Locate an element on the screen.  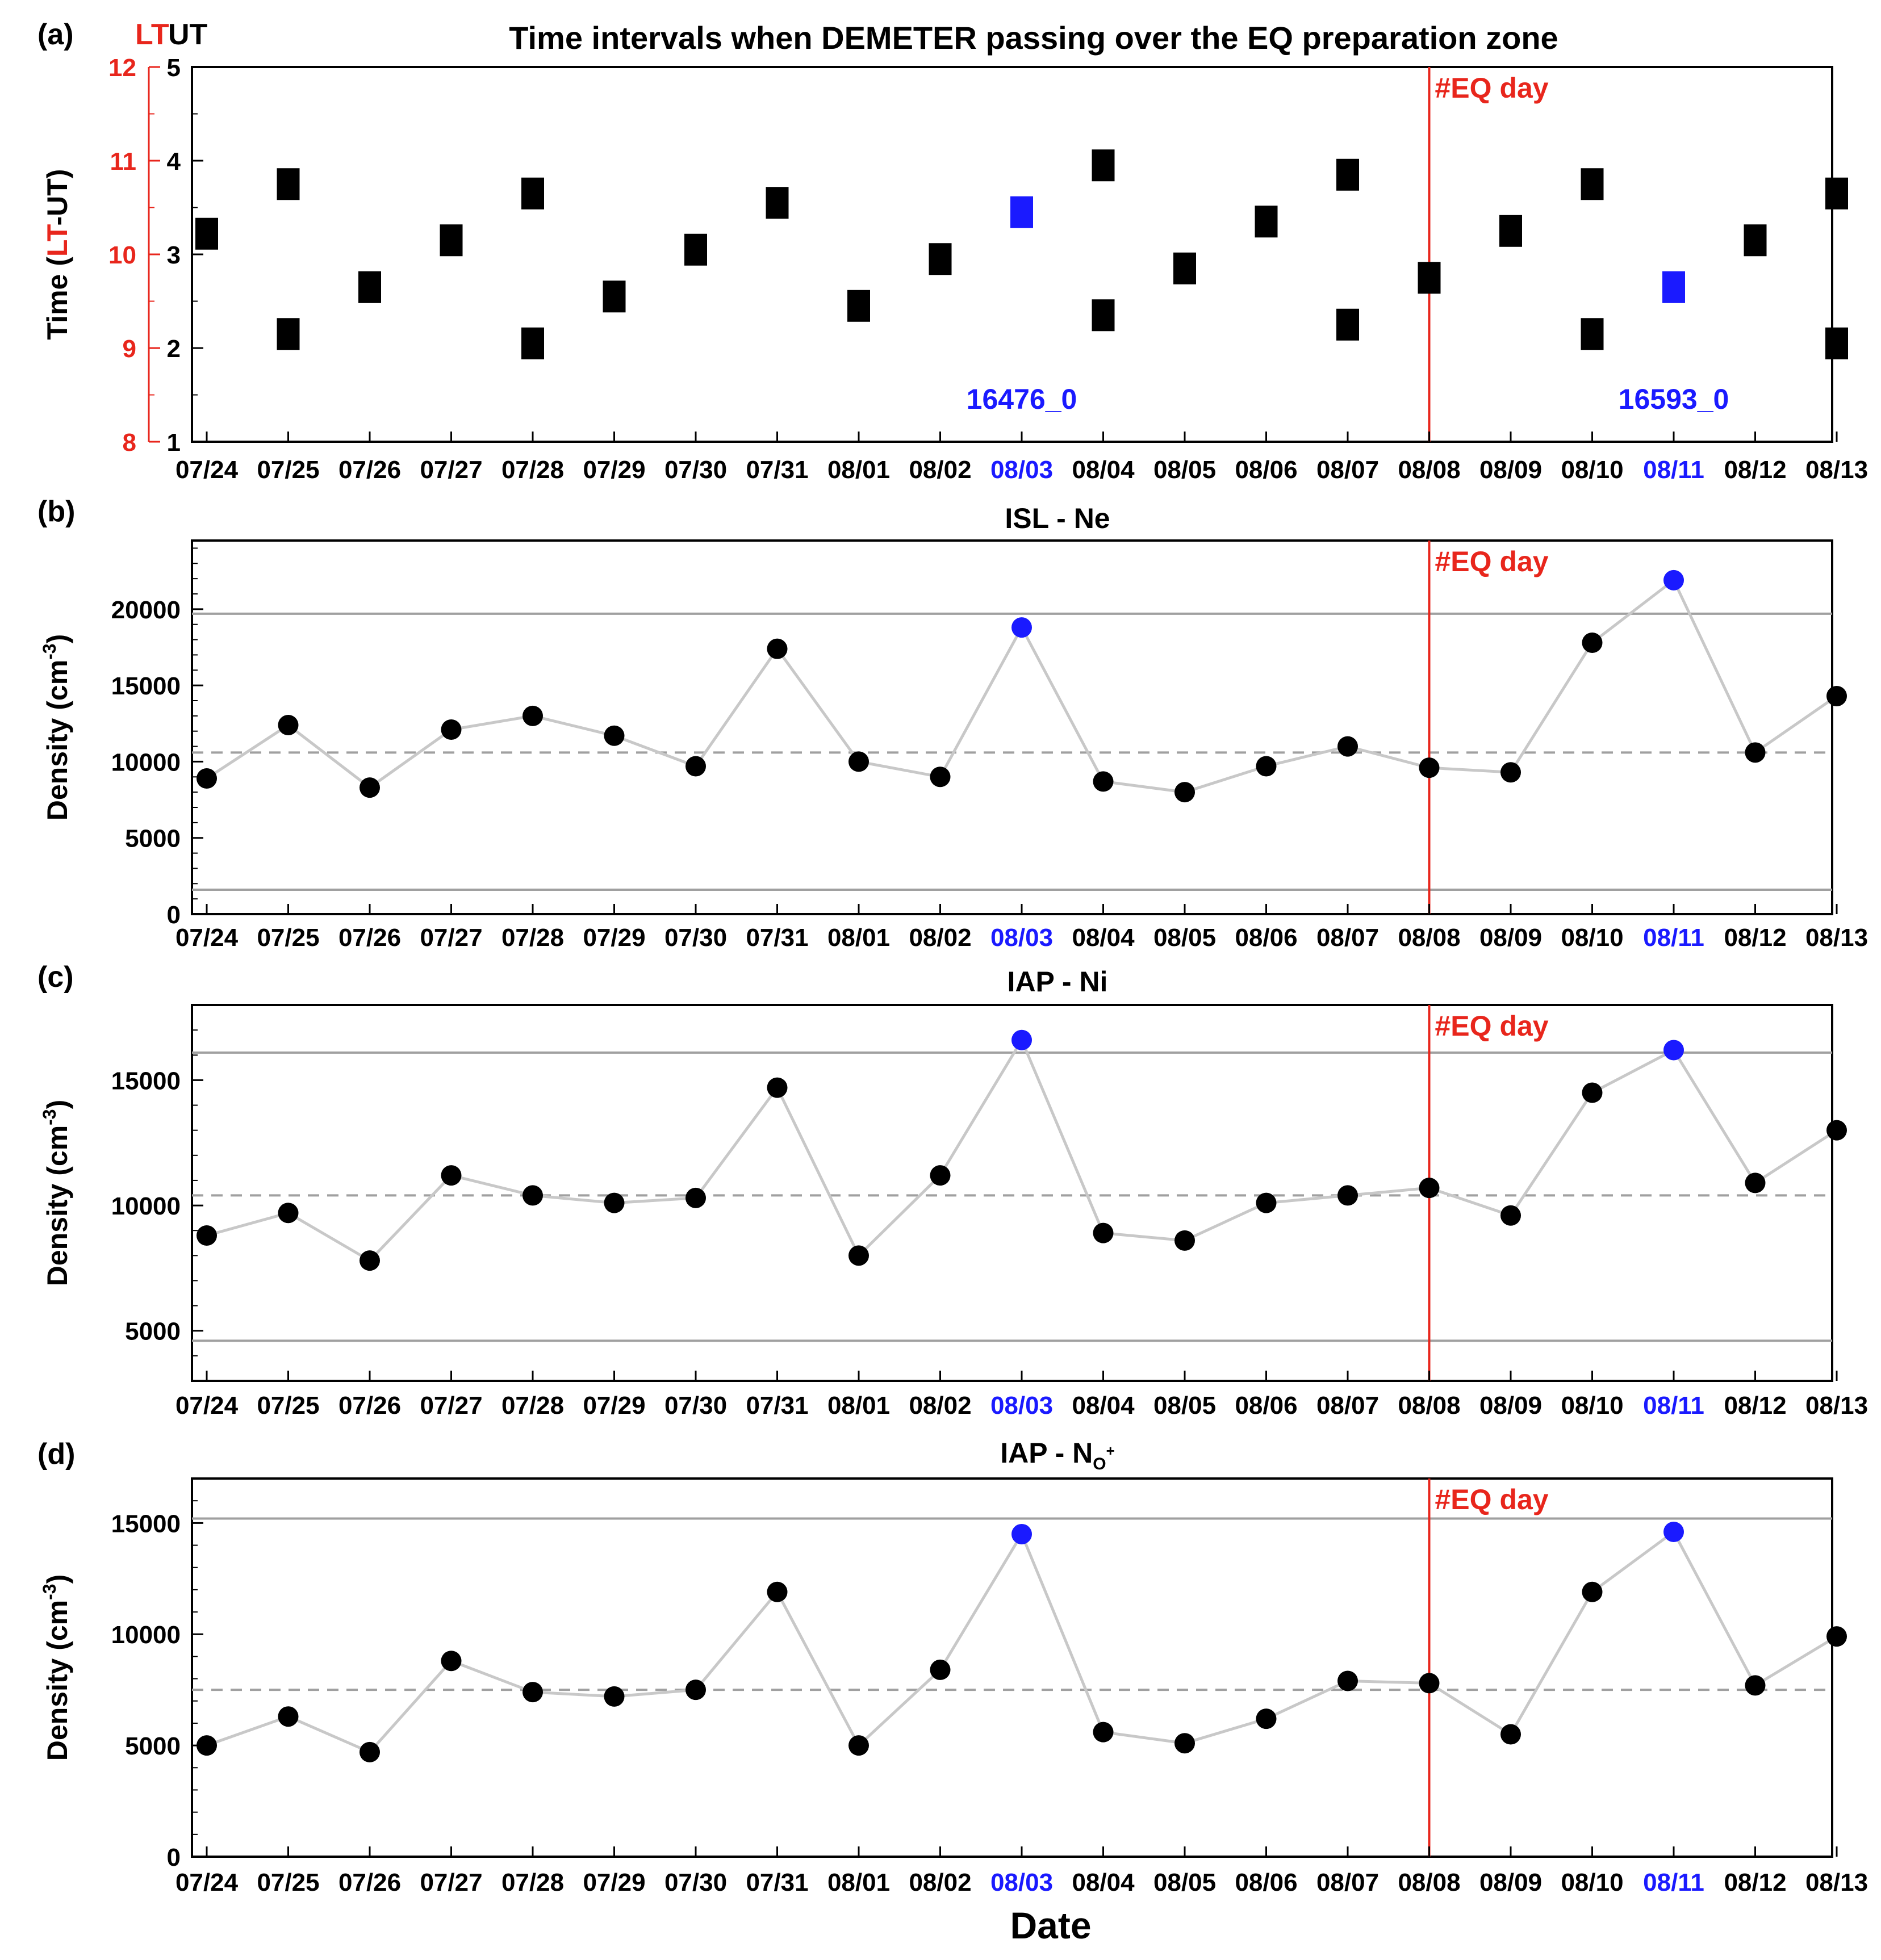
lt-header: LT is located at coordinates (152, 34).